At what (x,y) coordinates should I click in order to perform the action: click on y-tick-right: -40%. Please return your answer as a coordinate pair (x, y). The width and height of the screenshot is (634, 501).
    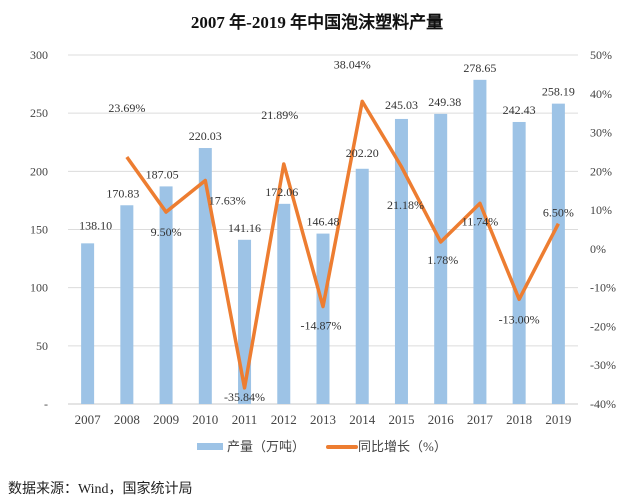
    Looking at the image, I should click on (603, 404).